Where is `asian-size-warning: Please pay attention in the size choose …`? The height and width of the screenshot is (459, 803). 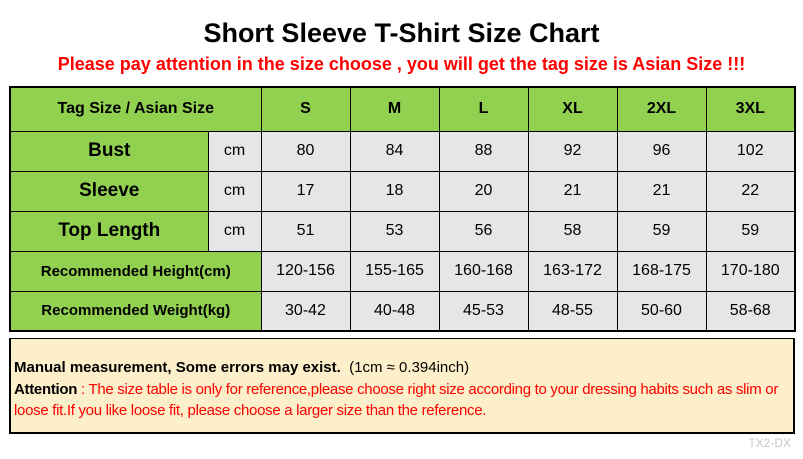
asian-size-warning: Please pay attention in the size choose … is located at coordinates (401, 64).